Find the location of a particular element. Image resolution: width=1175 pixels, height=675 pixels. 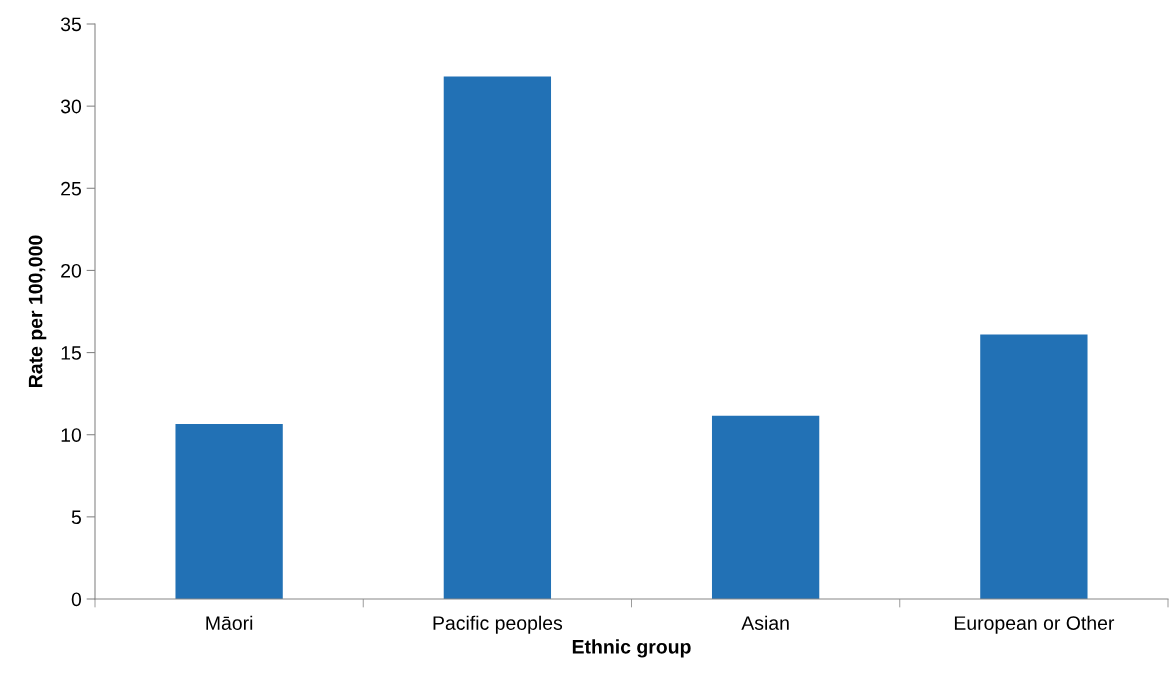

y-tick-label: 5 is located at coordinates (76, 517).